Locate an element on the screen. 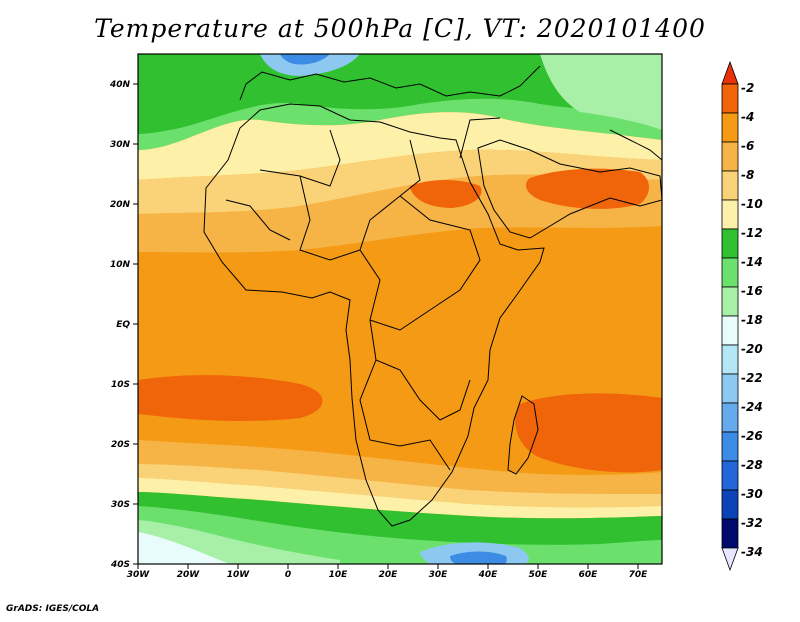 The image size is (800, 622). field-band-north-darkblue is located at coordinates (305, 59).